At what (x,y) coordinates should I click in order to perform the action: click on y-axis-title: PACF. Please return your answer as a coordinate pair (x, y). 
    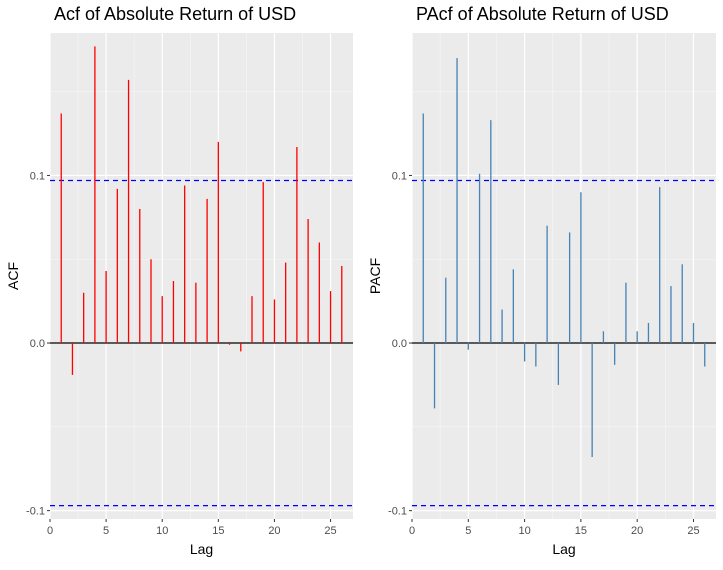
    Looking at the image, I should click on (375, 276).